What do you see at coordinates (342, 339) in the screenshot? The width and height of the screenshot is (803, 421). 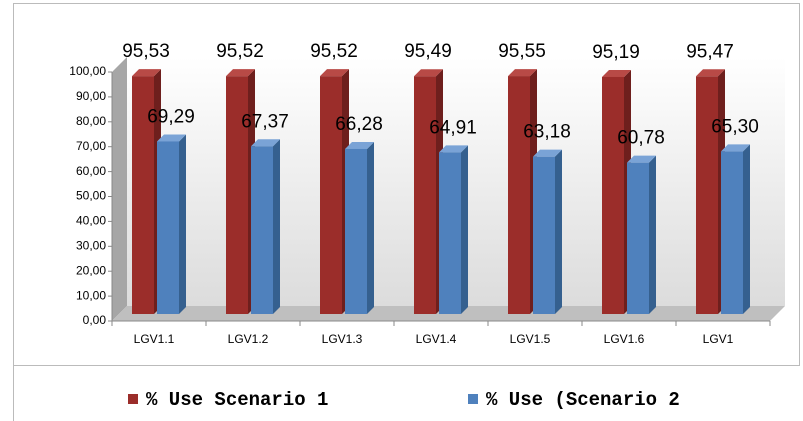 I see `x-tick-label: LGV1.3` at bounding box center [342, 339].